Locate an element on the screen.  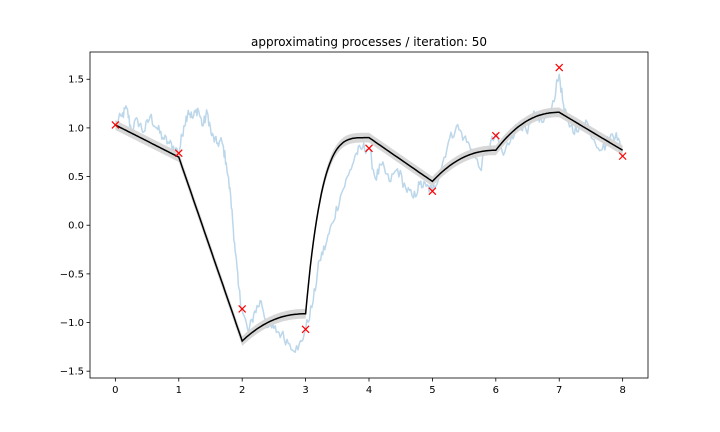
y-tick-label: −1.0 is located at coordinates (72, 323).